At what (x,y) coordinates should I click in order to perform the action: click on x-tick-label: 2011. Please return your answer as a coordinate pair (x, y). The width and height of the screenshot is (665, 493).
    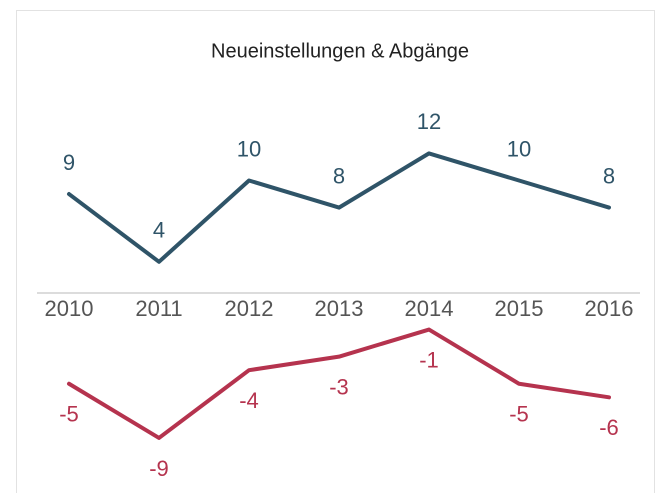
    Looking at the image, I should click on (158, 308).